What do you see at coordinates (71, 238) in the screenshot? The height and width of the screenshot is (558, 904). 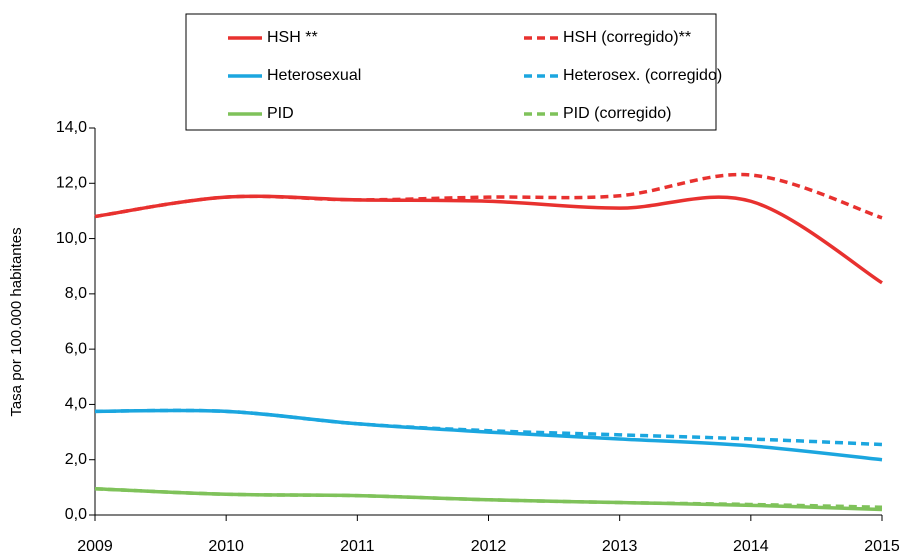 I see `y-tick-label: 10,0` at bounding box center [71, 238].